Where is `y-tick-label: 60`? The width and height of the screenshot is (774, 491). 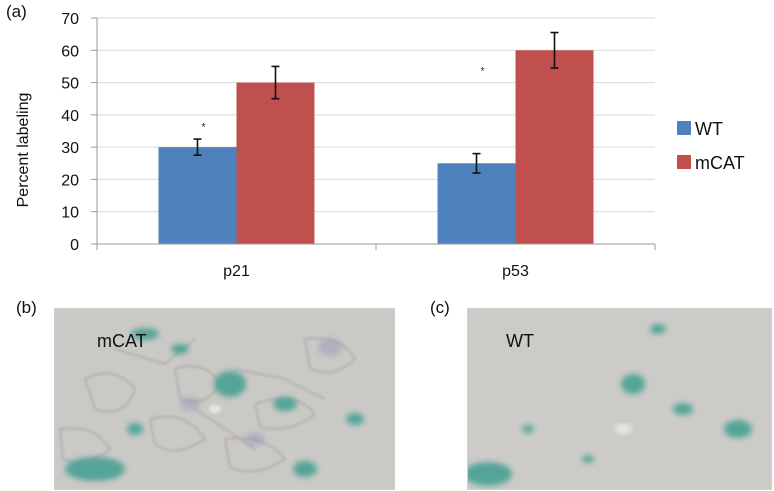 y-tick-label: 60 is located at coordinates (70, 51).